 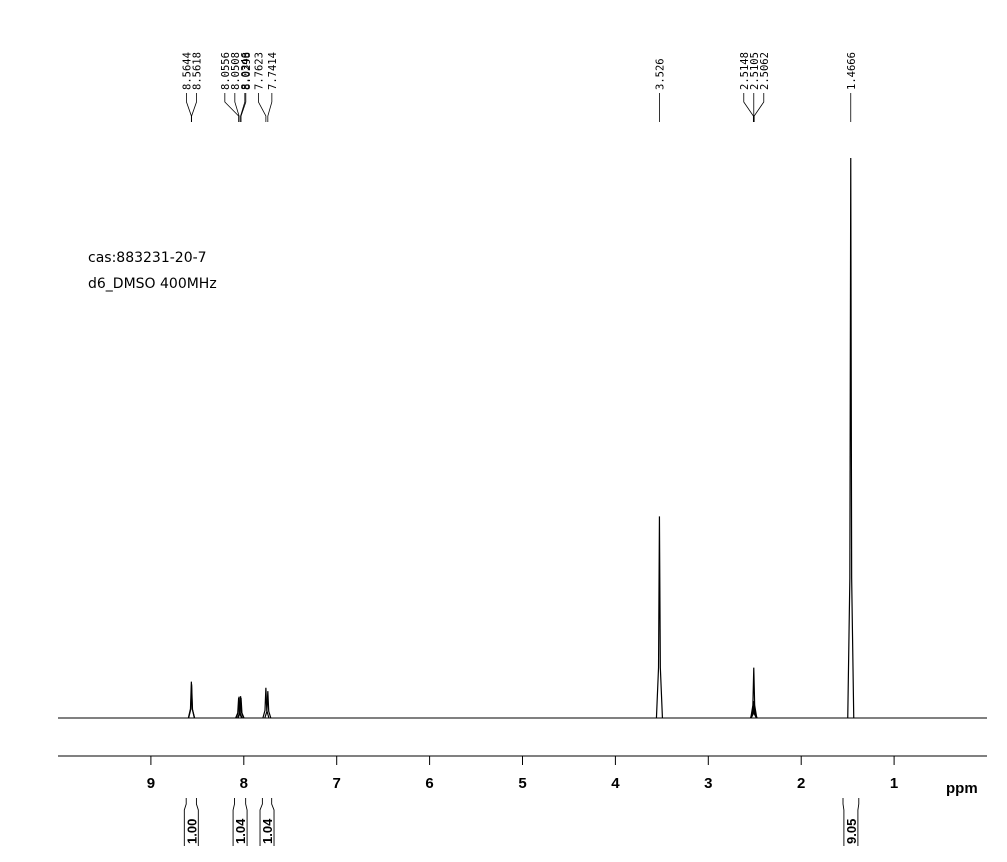 I want to click on peak-label: 8.0556, so click(x=226, y=71).